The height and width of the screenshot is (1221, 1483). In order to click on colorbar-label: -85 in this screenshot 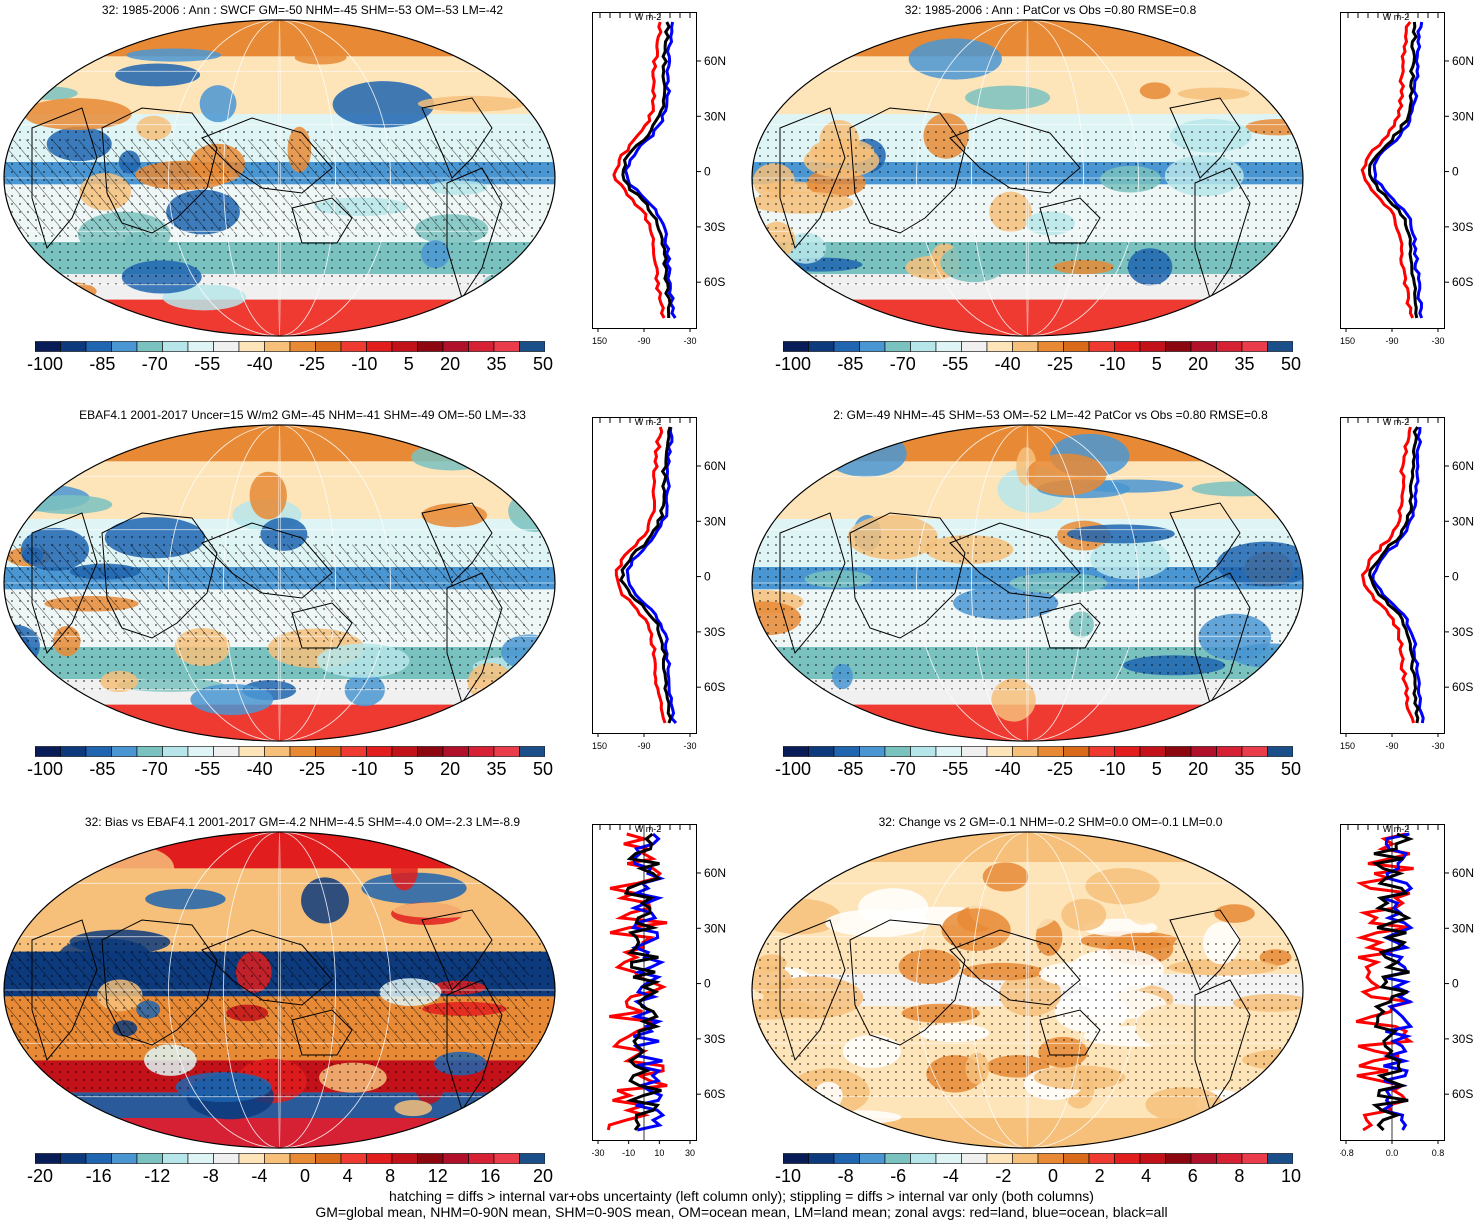, I will do `click(102, 769)`.